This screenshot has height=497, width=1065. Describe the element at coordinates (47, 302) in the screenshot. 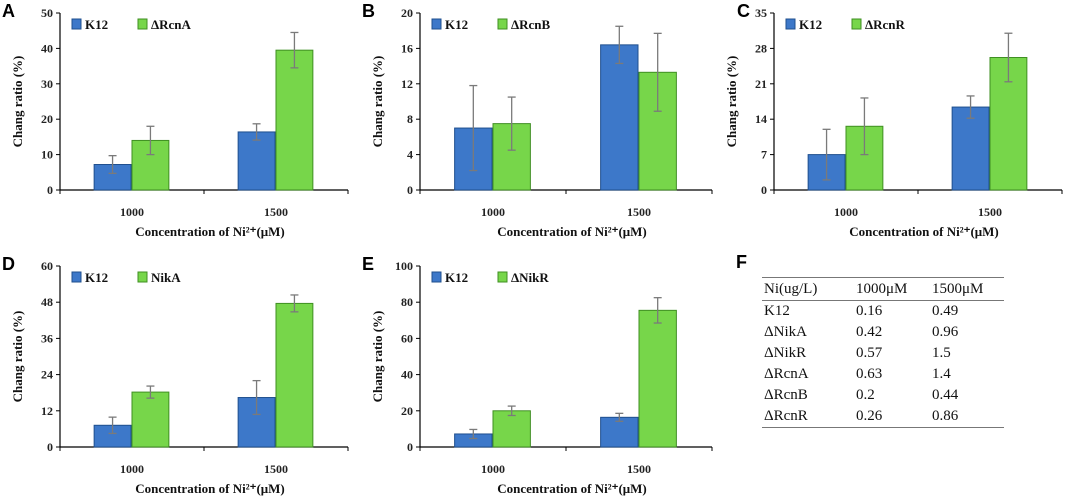

I see `y-tick-label: 48` at that location.